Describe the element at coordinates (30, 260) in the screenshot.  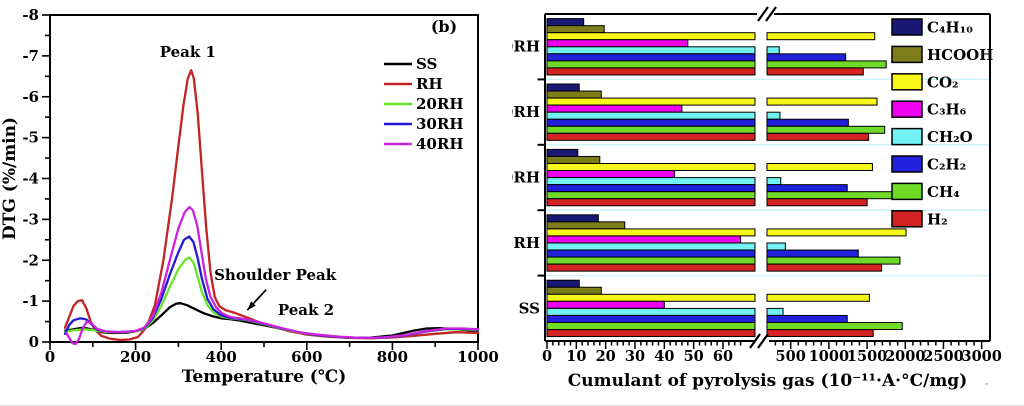
I see `dtg-y-tick-label: -2` at that location.